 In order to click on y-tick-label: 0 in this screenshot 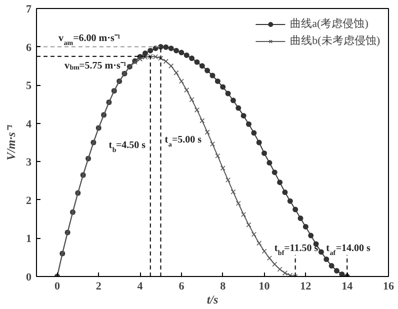, I will do `click(29, 278)`.